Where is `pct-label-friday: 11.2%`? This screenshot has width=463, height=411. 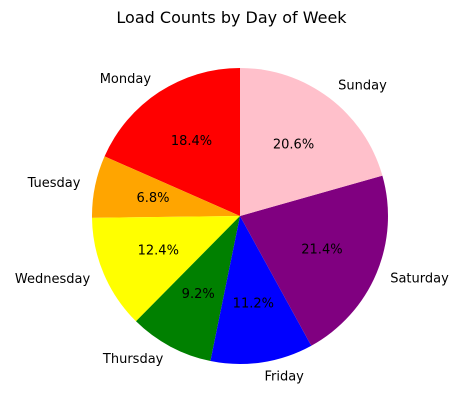 pct-label-friday: 11.2% is located at coordinates (253, 303).